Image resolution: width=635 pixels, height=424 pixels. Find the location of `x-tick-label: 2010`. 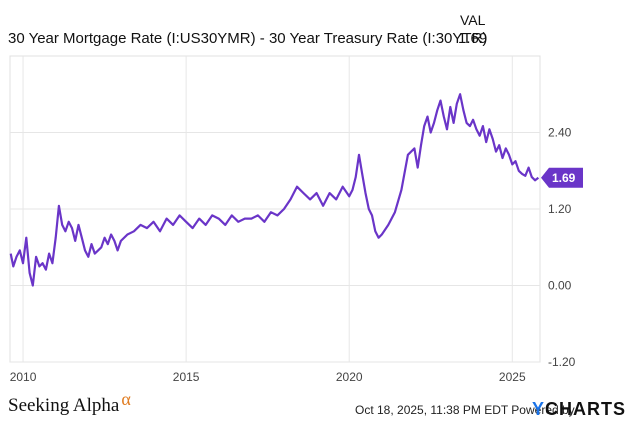

x-tick-label: 2010 is located at coordinates (23, 377).